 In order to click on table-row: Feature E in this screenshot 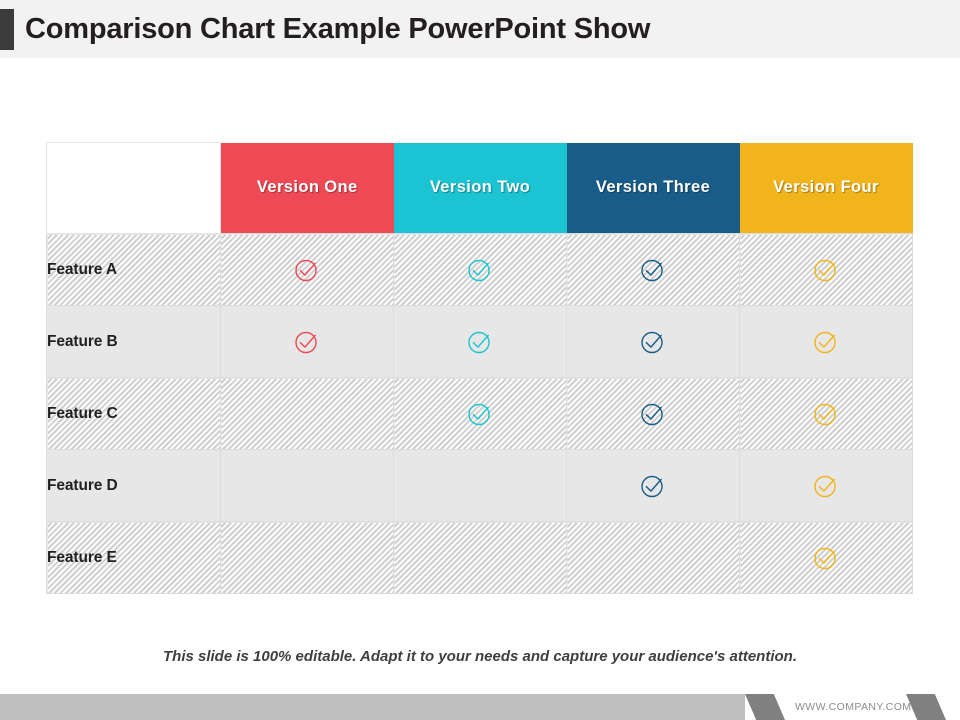, I will do `click(479, 557)`.